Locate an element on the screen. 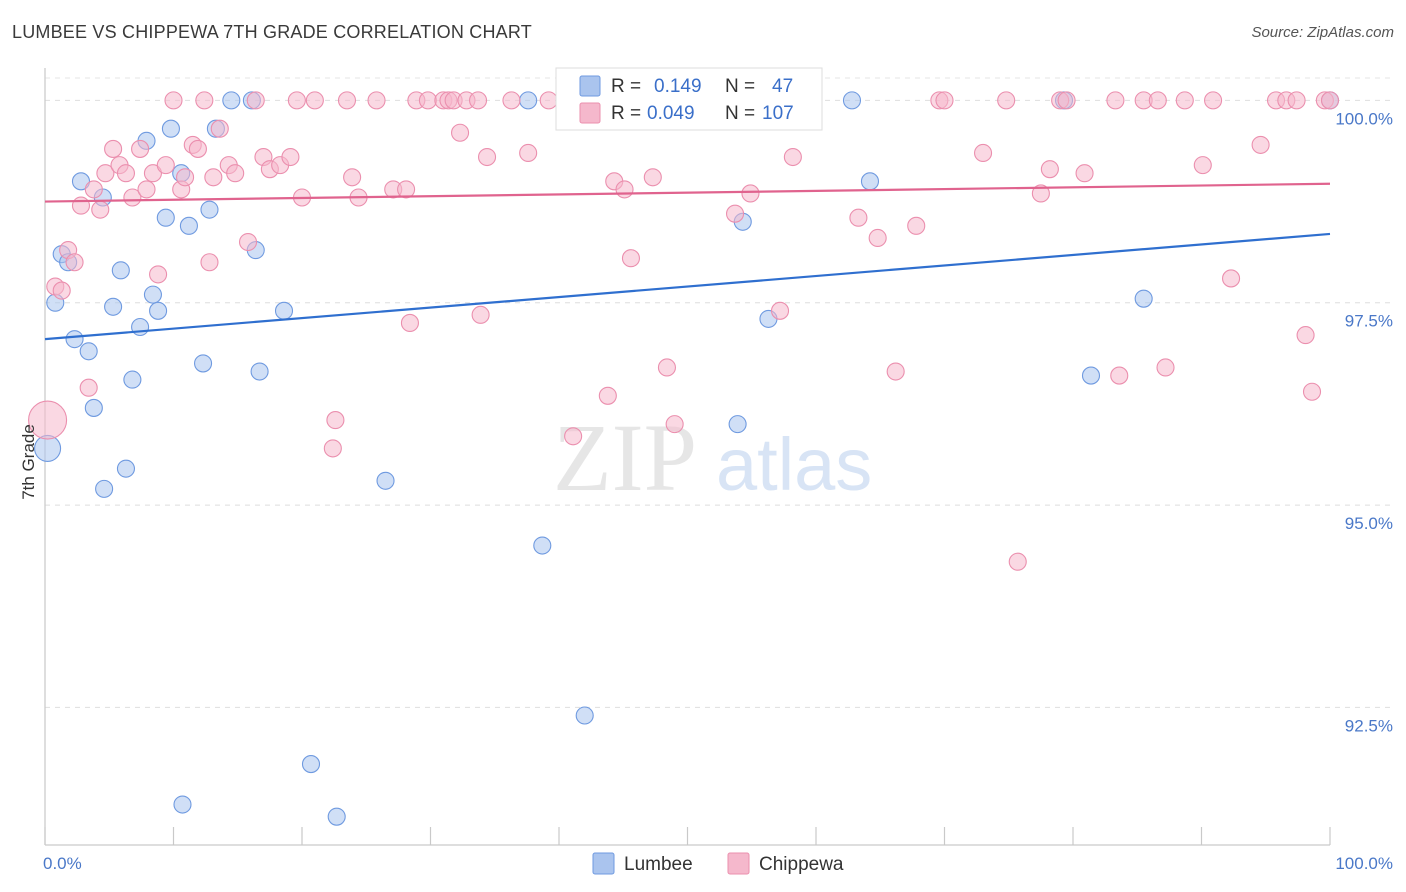  series-legend: Lumbee Chippewa is located at coordinates (718, 863).